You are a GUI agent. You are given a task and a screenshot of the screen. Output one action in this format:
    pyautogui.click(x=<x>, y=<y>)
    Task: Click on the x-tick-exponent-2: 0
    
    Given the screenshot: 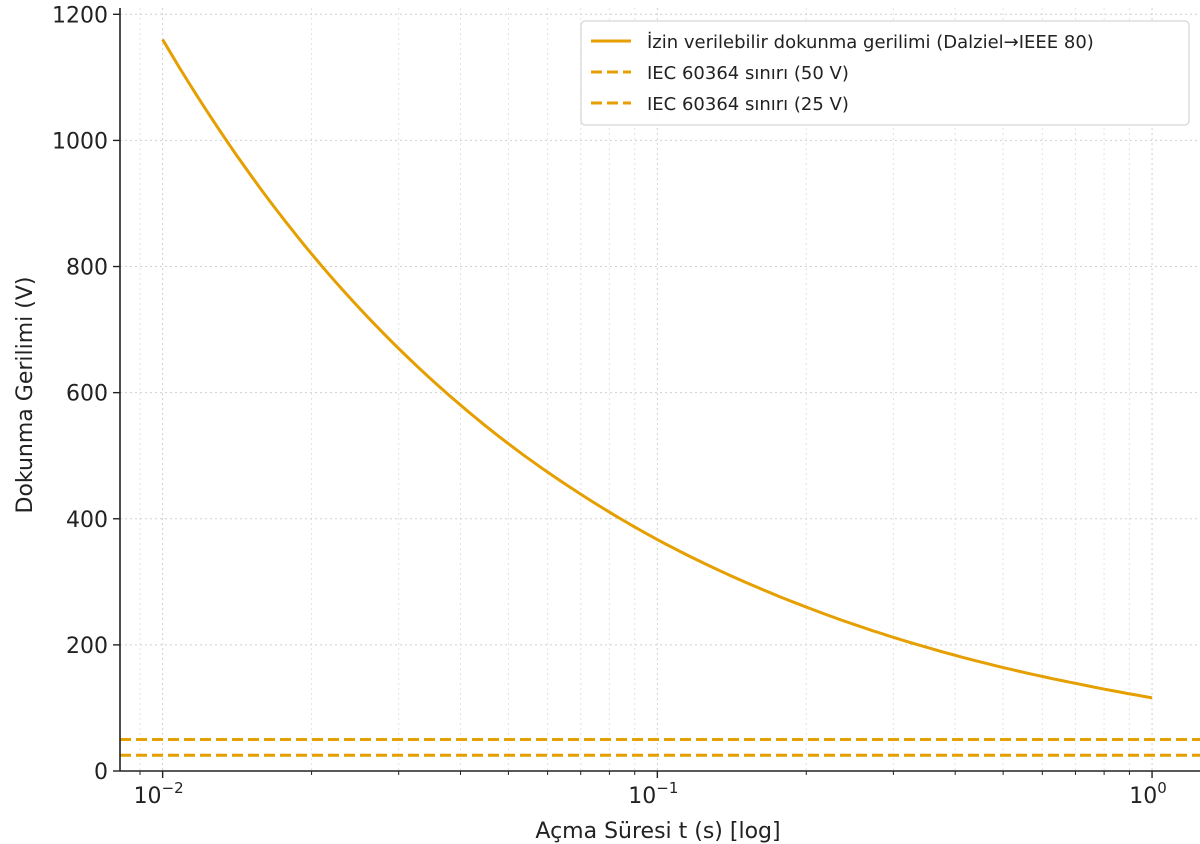 What is the action you would take?
    pyautogui.click(x=1162, y=788)
    